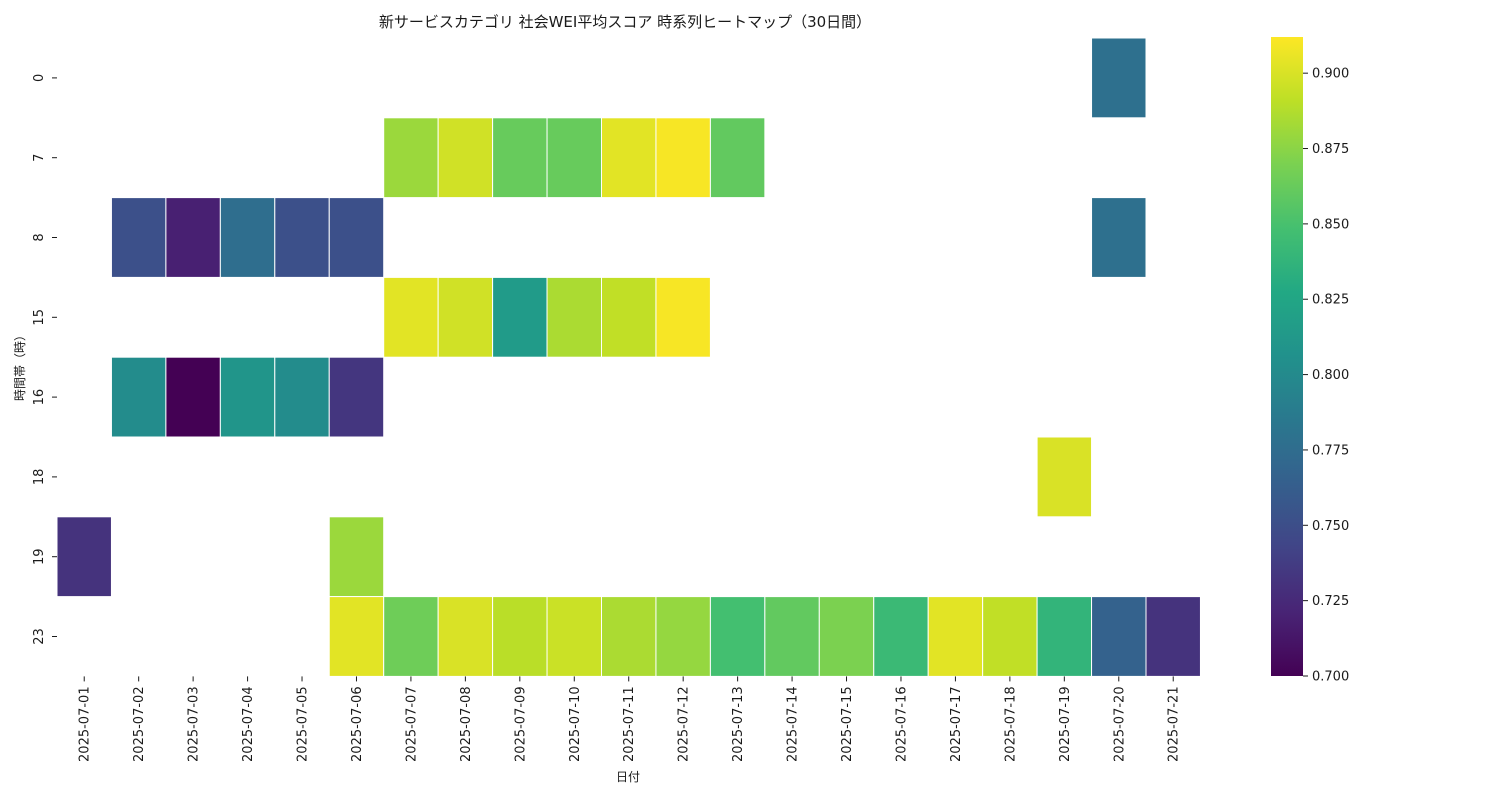  I want to click on x-tick-label: 2025-07-21, so click(1174, 724).